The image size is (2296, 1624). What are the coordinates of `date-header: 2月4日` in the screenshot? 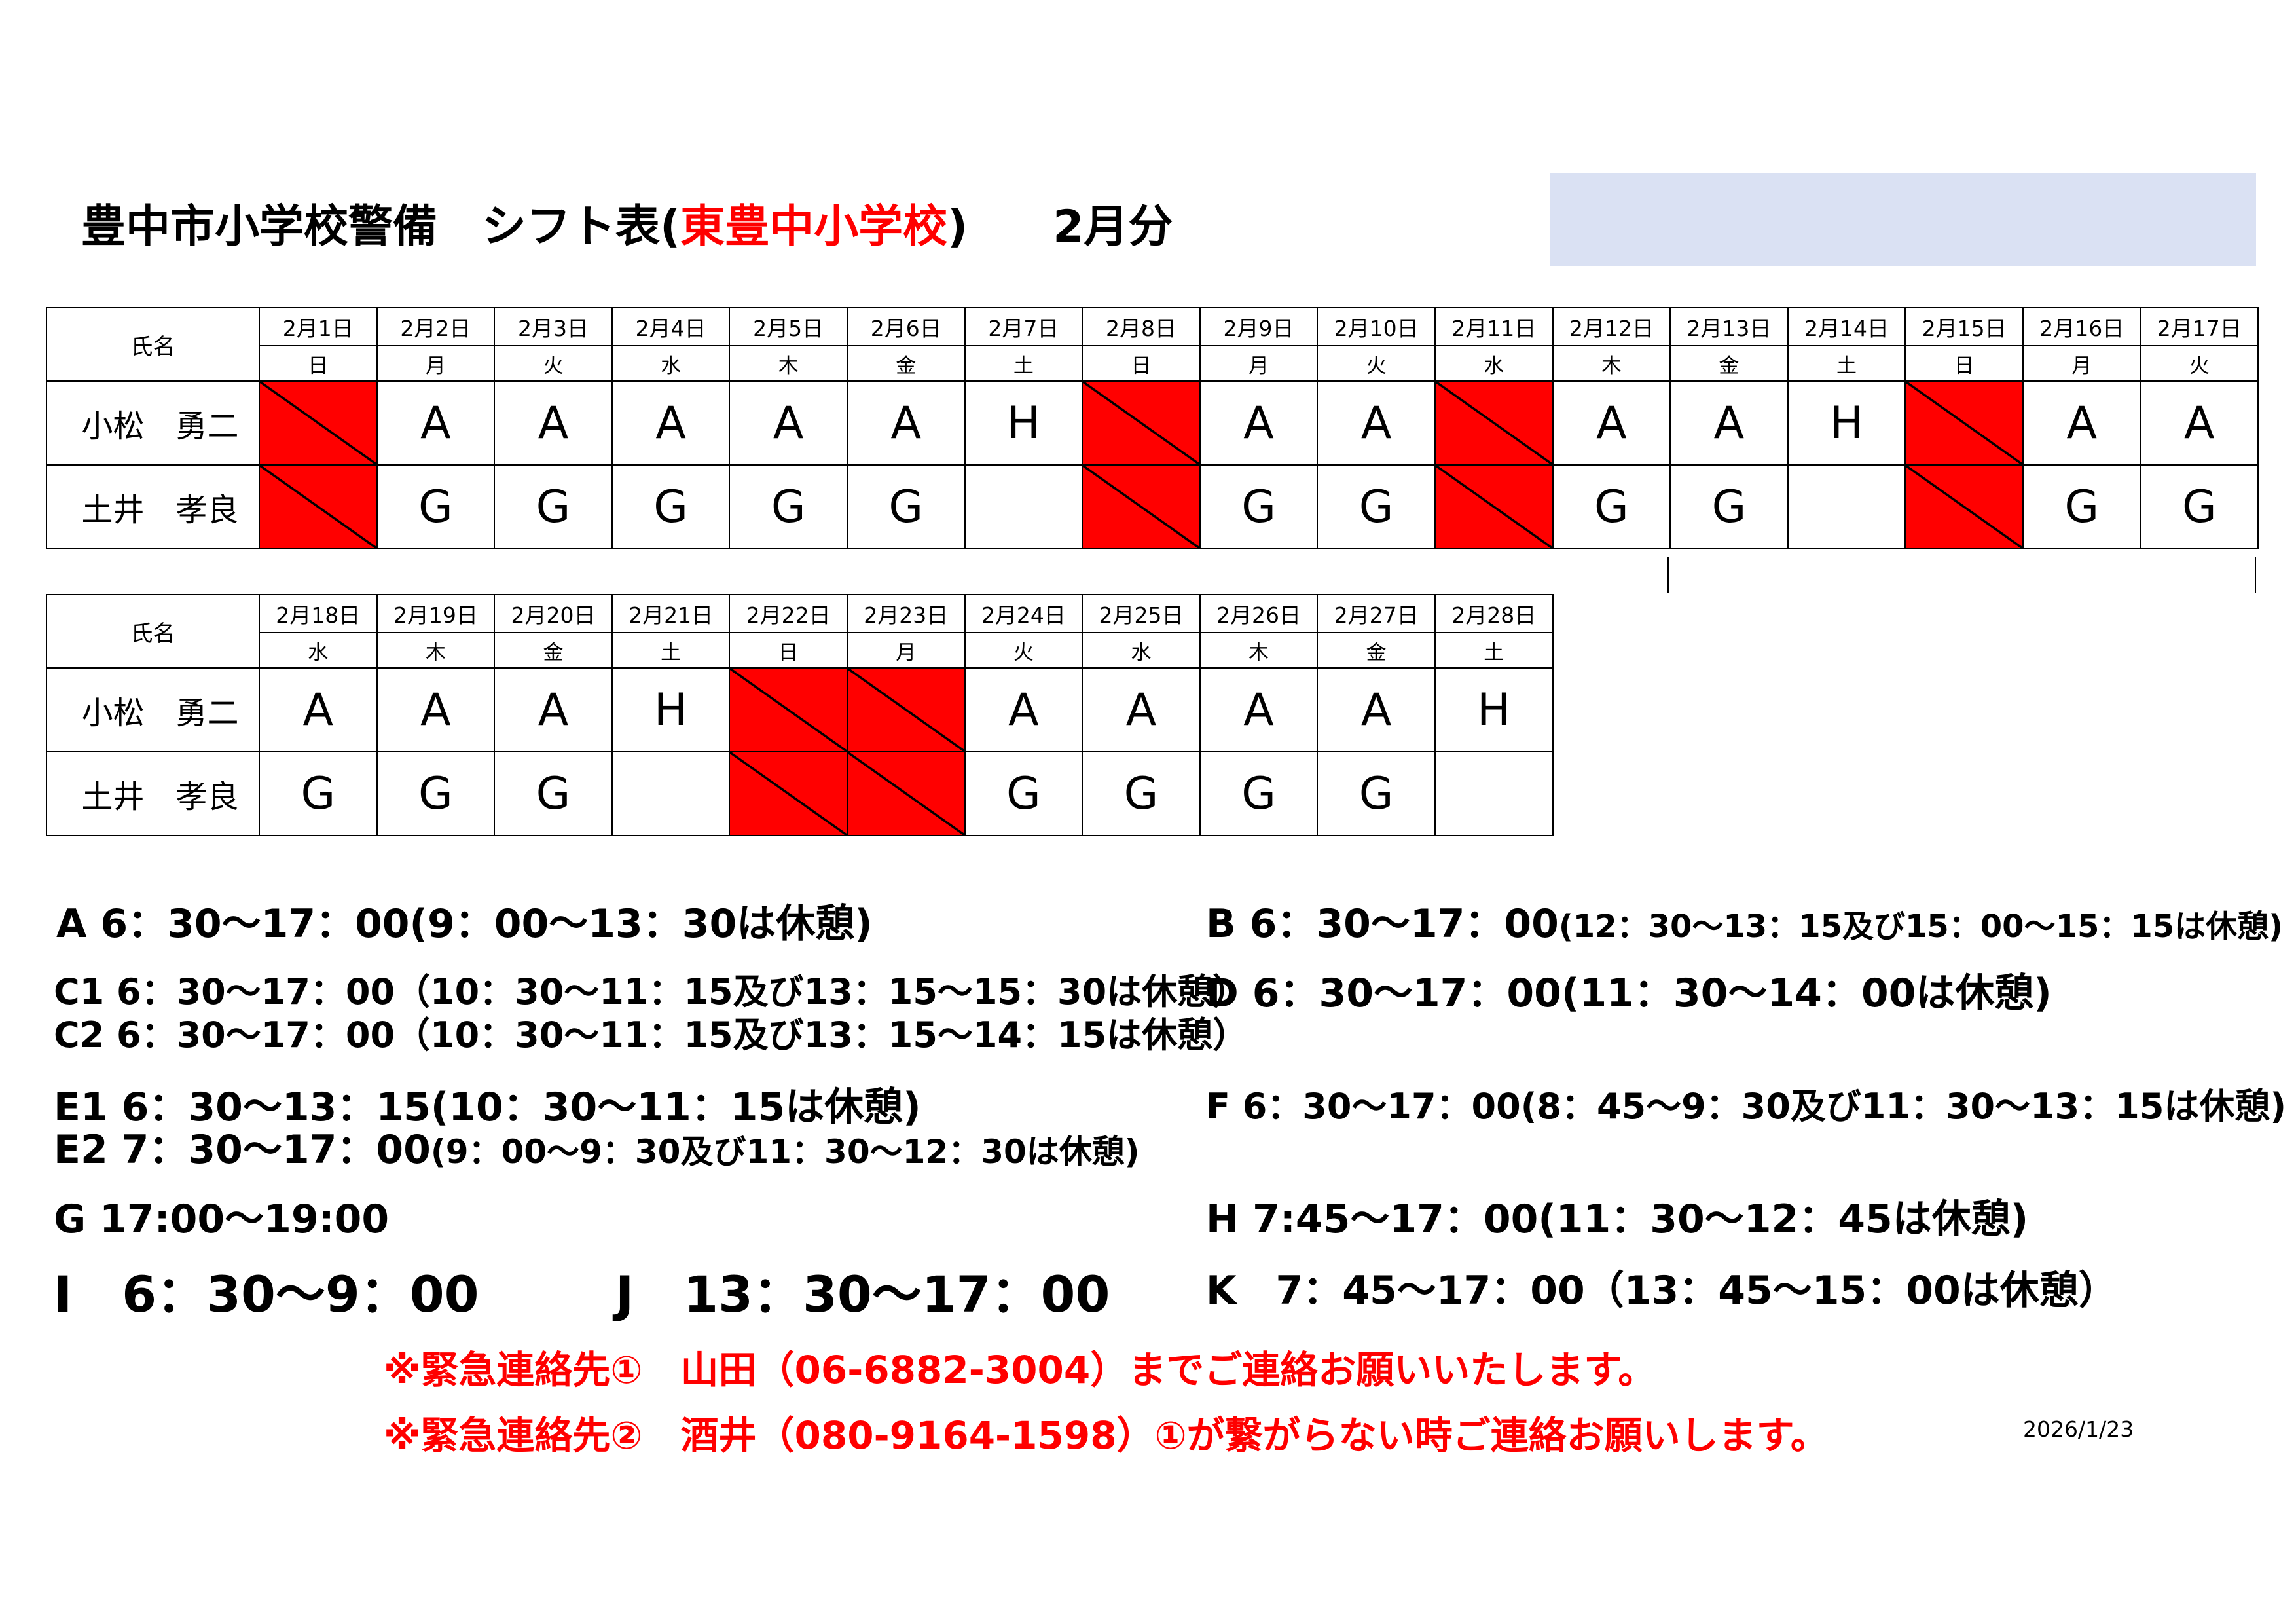 It's located at (671, 326).